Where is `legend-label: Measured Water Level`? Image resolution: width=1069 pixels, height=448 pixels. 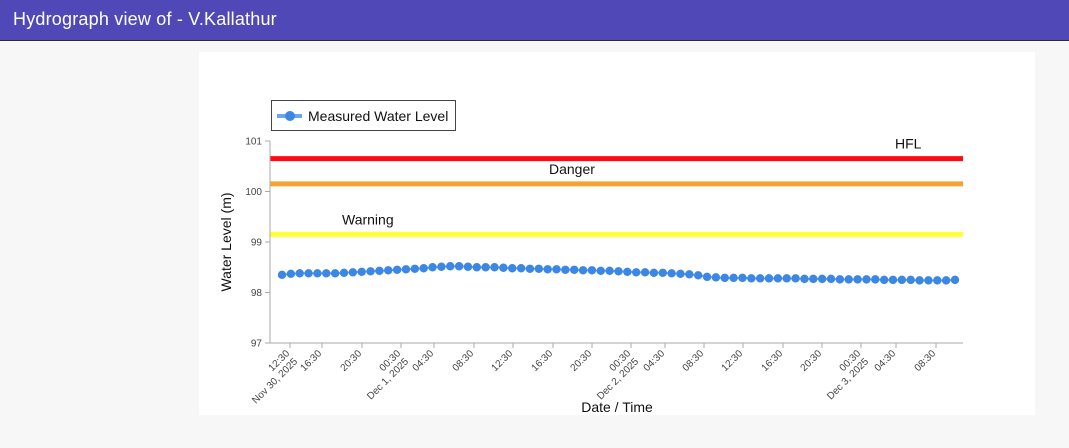 legend-label: Measured Water Level is located at coordinates (378, 116).